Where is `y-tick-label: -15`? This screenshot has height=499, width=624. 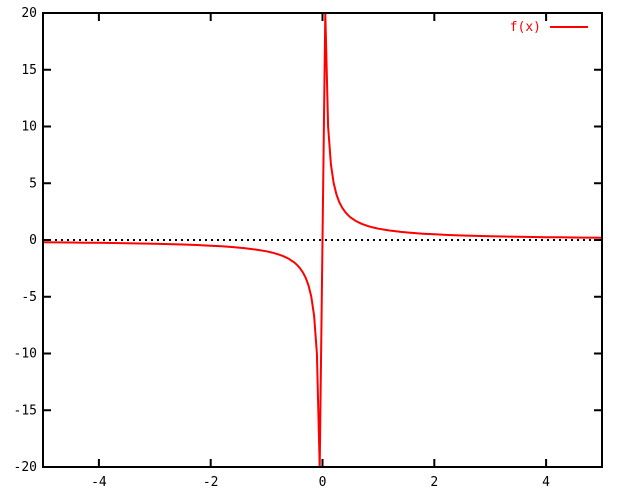 y-tick-label: -15 is located at coordinates (25, 410).